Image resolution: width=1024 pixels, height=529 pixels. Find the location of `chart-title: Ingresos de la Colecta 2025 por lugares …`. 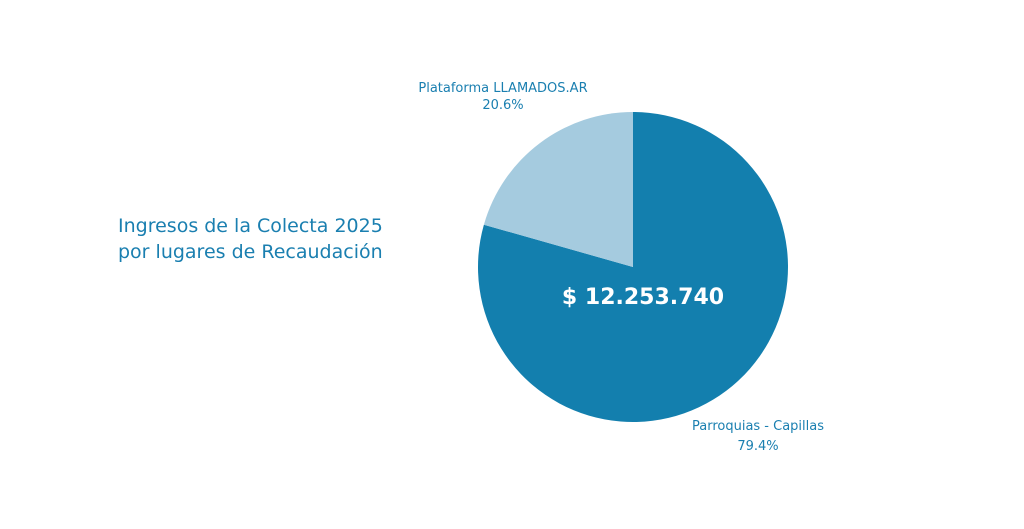

chart-title: Ingresos de la Colecta 2025 por lugares … is located at coordinates (250, 239).